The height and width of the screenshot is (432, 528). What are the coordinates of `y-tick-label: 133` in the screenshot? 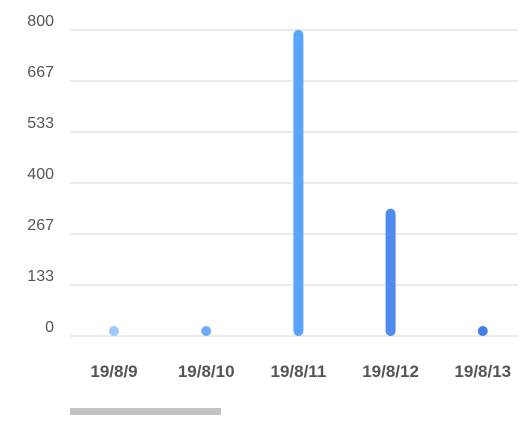 It's located at (40, 276).